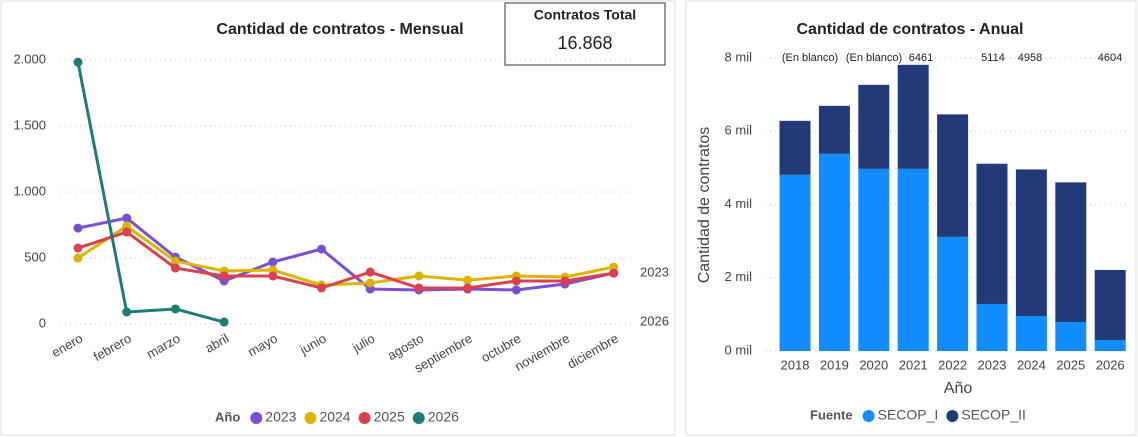 This screenshot has height=437, width=1138. What do you see at coordinates (958, 388) in the screenshot?
I see `x-axis-title: Año` at bounding box center [958, 388].